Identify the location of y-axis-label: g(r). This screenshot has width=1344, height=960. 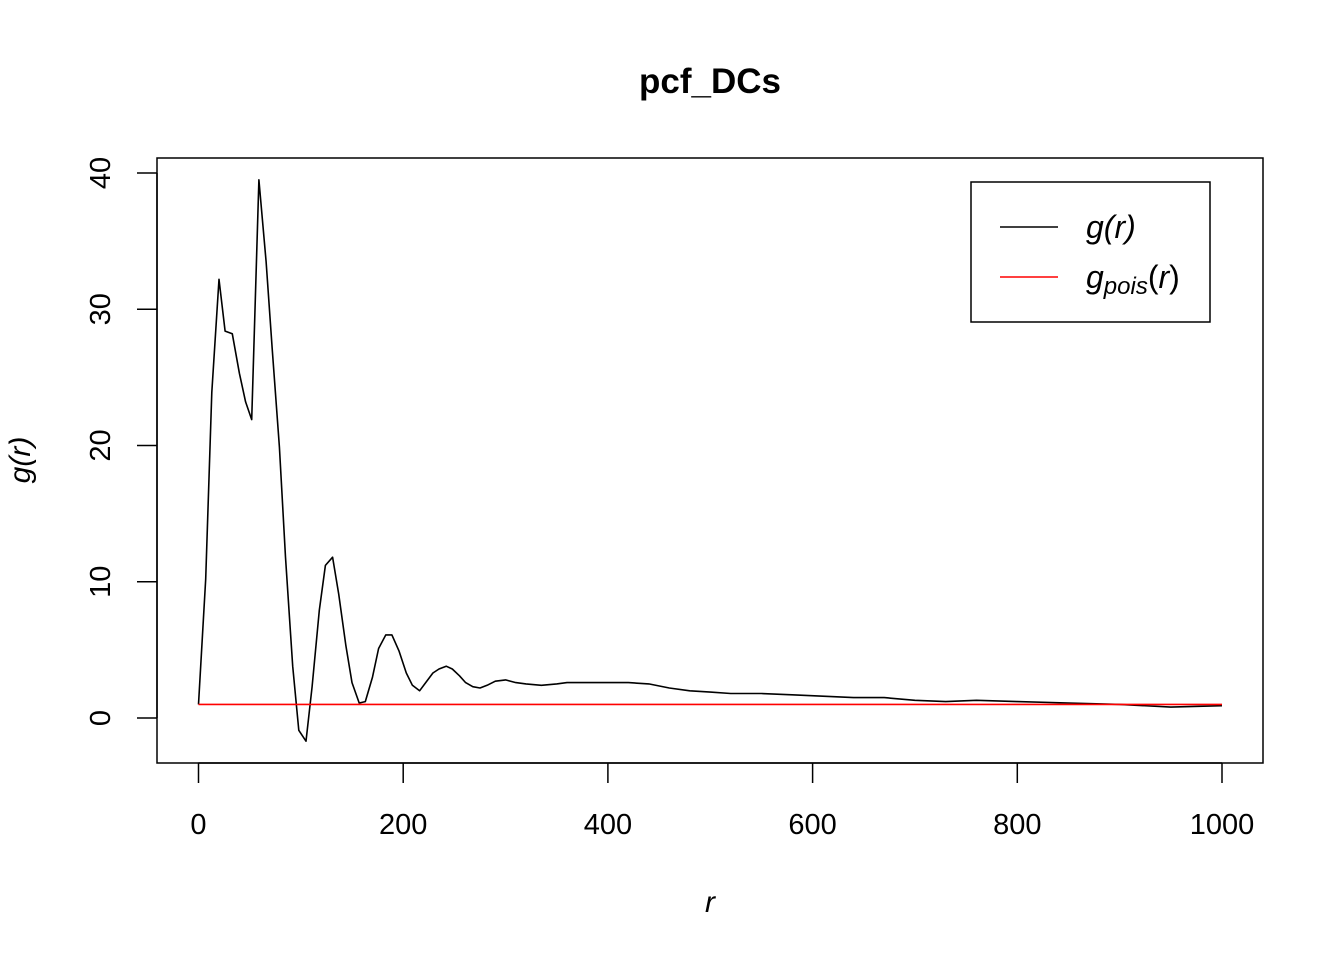
(20, 460).